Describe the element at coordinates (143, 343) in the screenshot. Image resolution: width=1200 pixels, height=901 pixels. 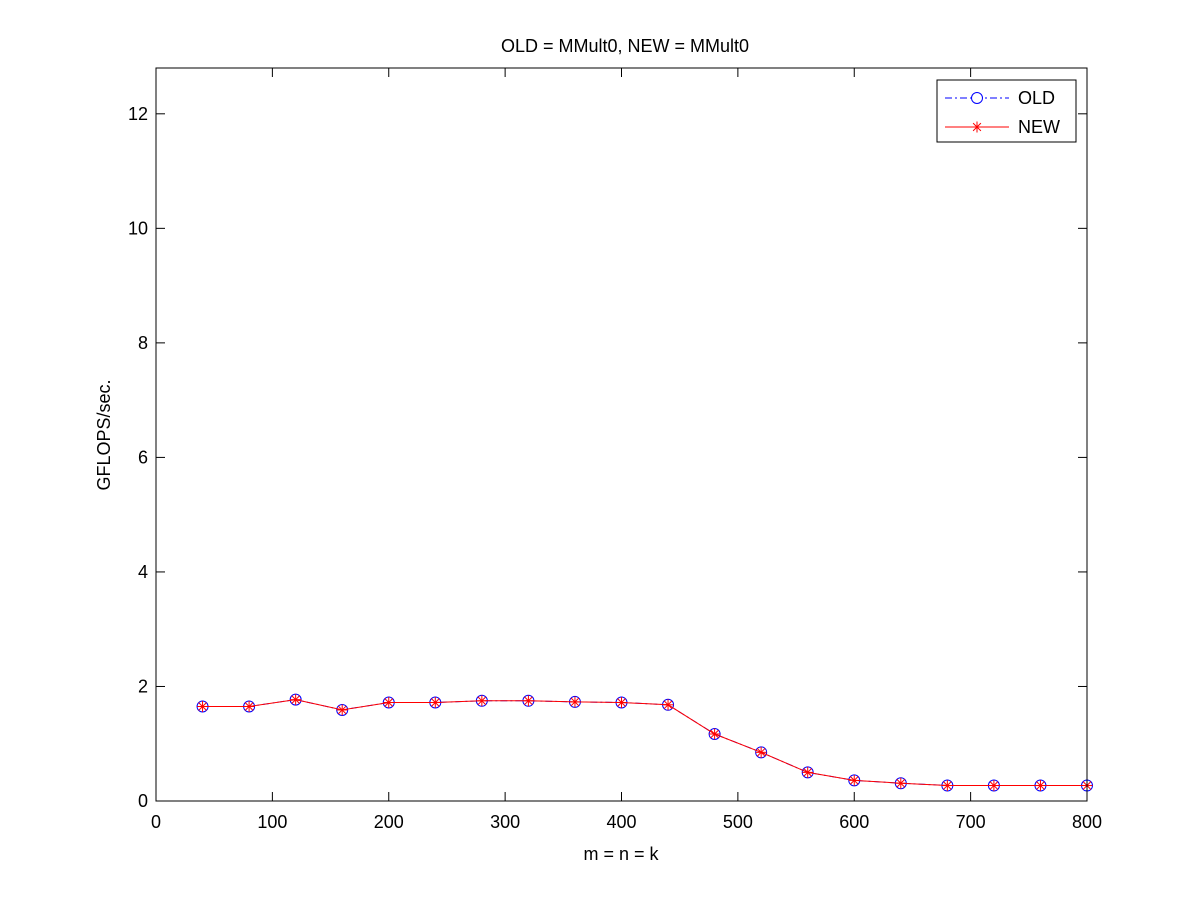
I see `y-tick-label: 8` at that location.